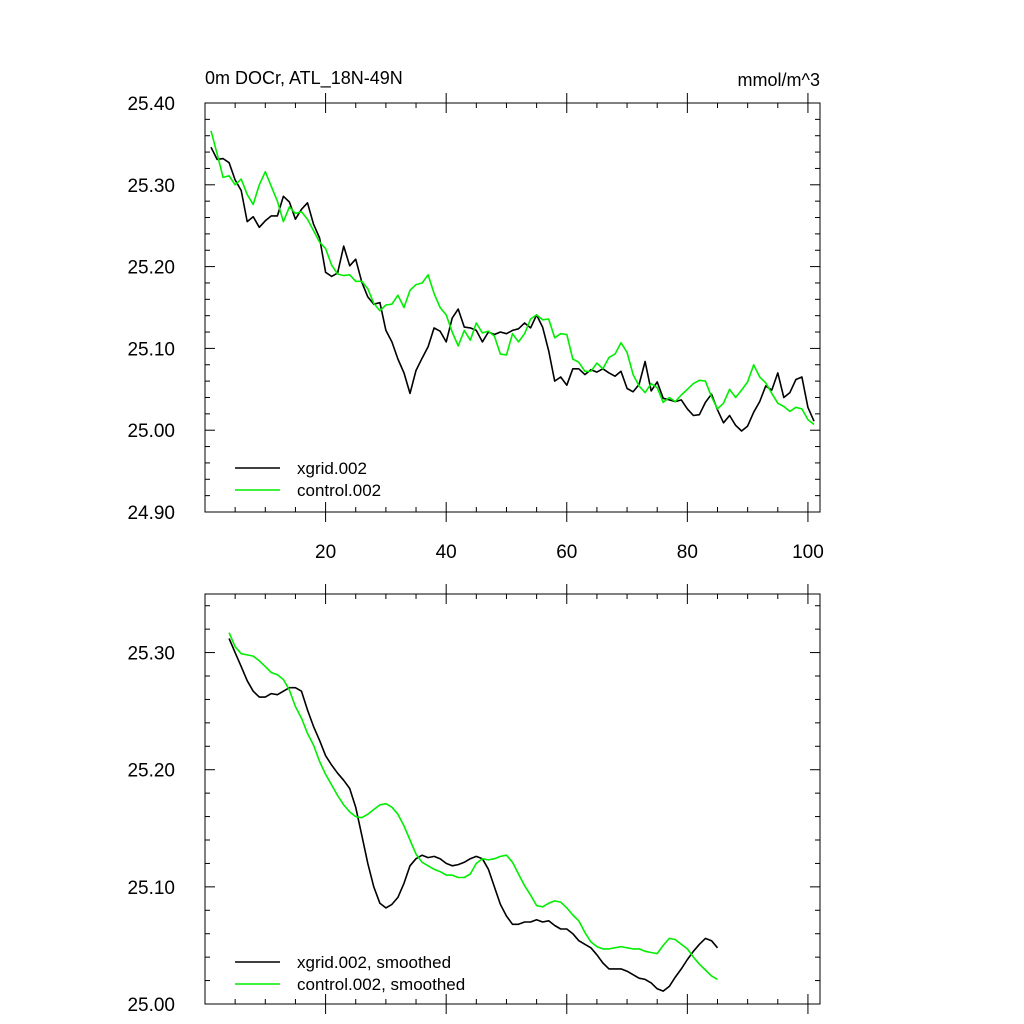 The height and width of the screenshot is (1024, 1024). What do you see at coordinates (151, 104) in the screenshot?
I see `y-tick-label: 25.40` at bounding box center [151, 104].